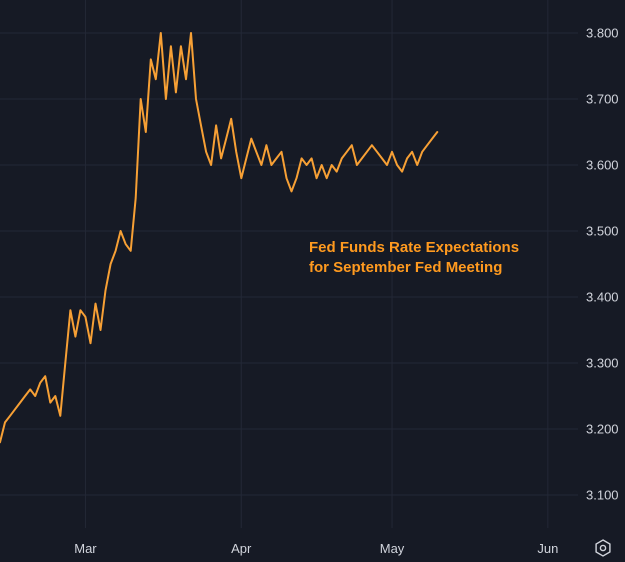 This screenshot has width=625, height=562. Describe the element at coordinates (602, 297) in the screenshot. I see `y-tick-label: 3.400` at that location.